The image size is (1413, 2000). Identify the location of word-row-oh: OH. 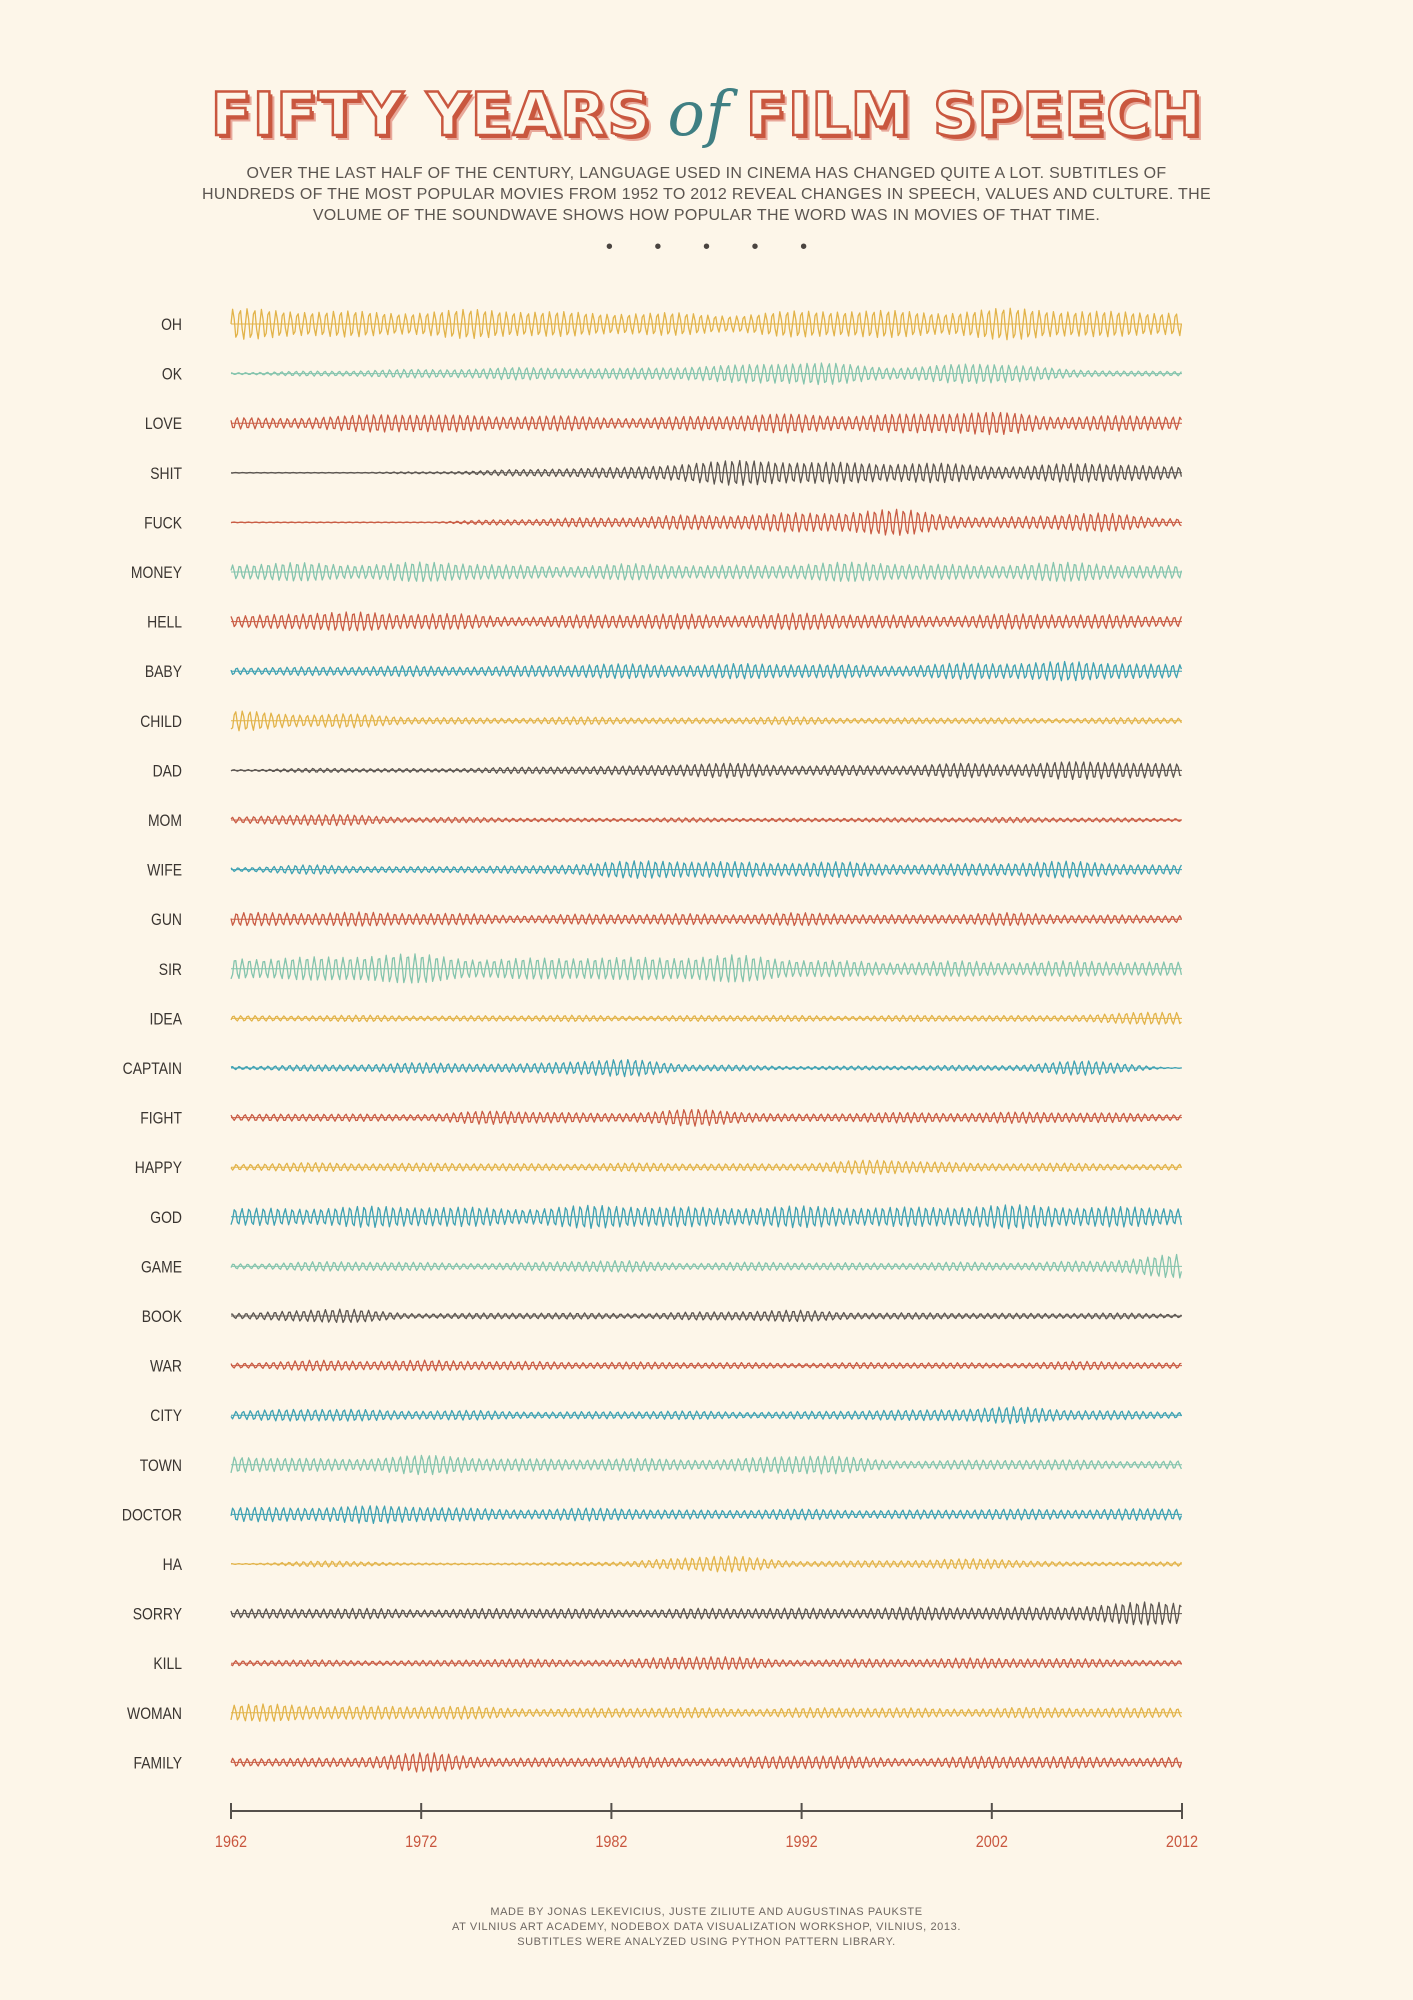
(672, 324).